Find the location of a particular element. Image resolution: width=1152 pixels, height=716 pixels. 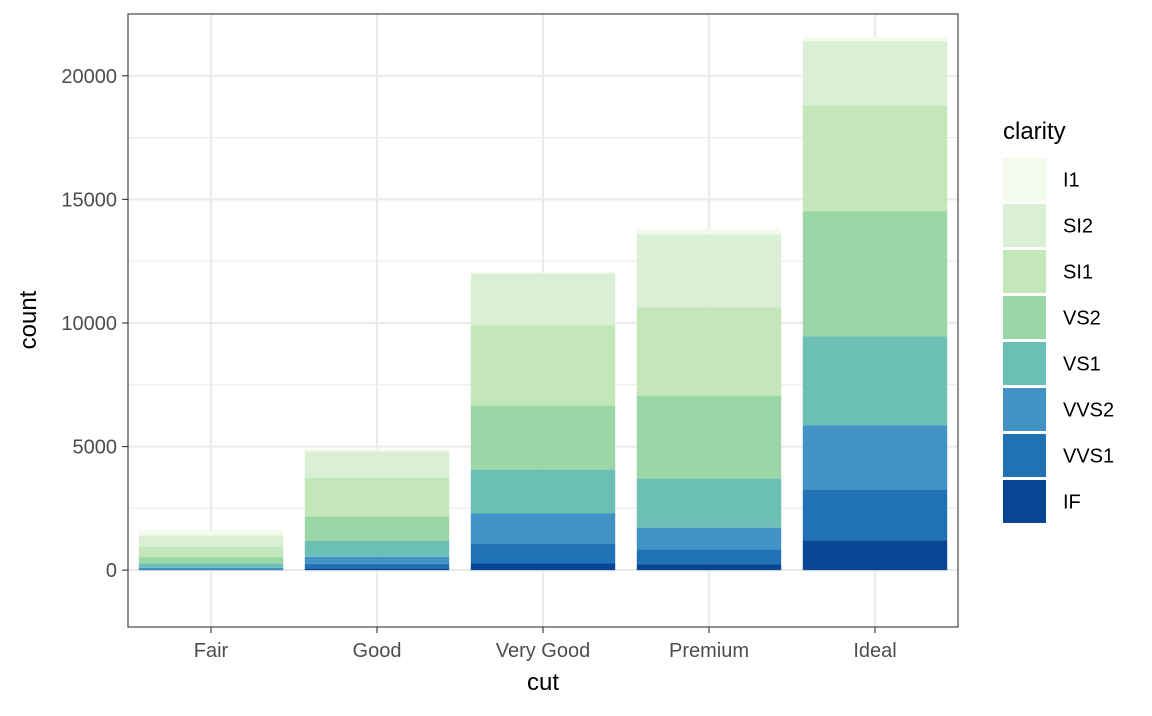

x-axis: Fair Good Very Good Premium Ideal is located at coordinates (545, 644).